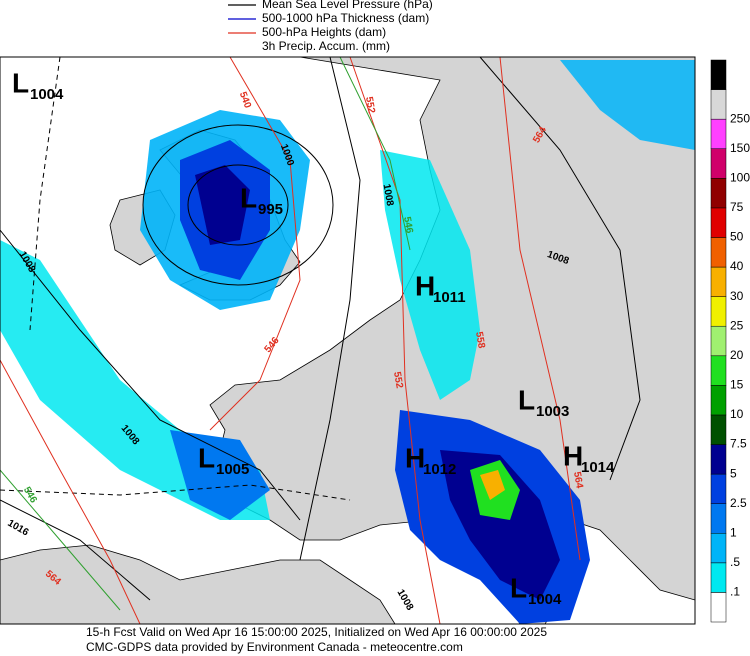 The image size is (750, 656). What do you see at coordinates (388, 195) in the screenshot?
I see `contour-label: 1008` at bounding box center [388, 195].